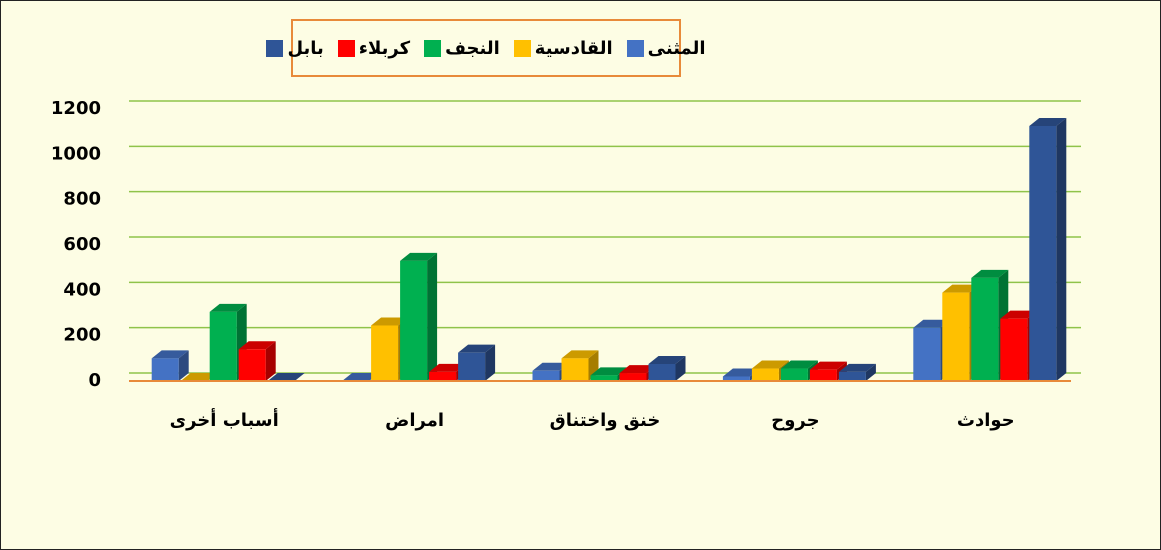  Describe the element at coordinates (82, 335) in the screenshot. I see `y-tick-label: 200` at that location.